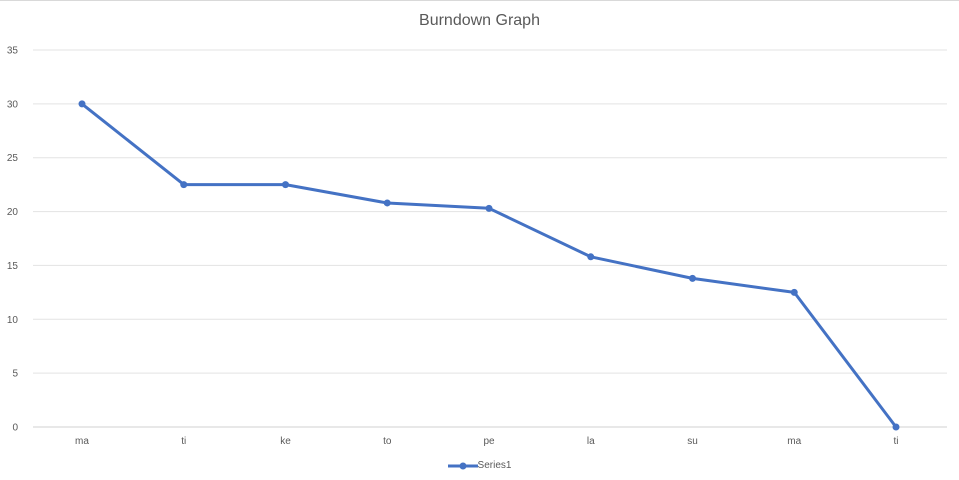  What do you see at coordinates (591, 441) in the screenshot?
I see `x-tick-label: la` at bounding box center [591, 441].